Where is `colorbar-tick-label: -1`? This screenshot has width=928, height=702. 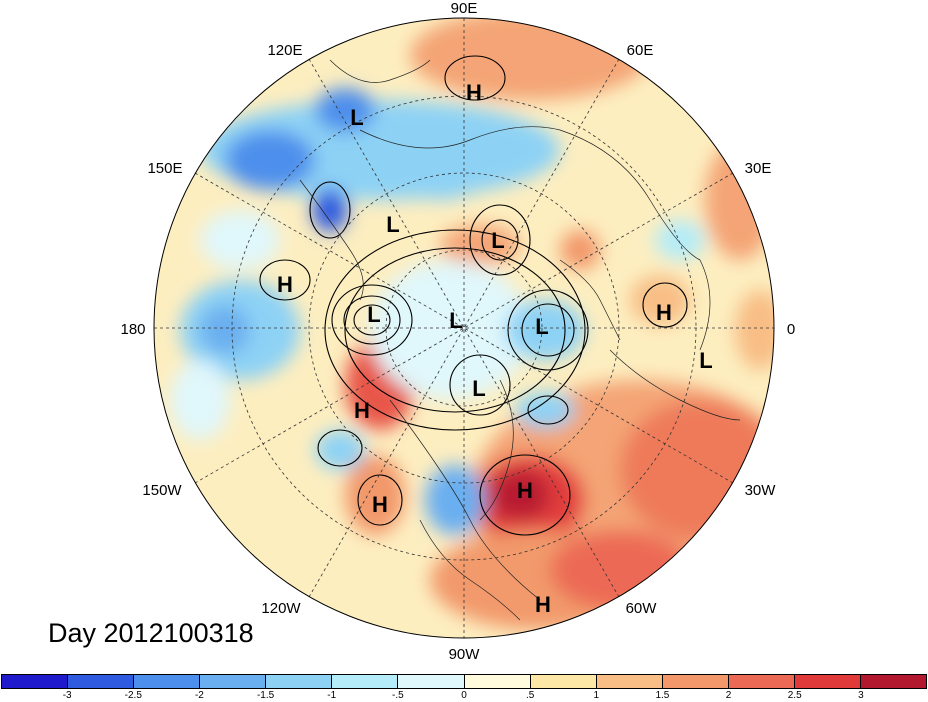 colorbar-tick-label: -1 is located at coordinates (332, 695).